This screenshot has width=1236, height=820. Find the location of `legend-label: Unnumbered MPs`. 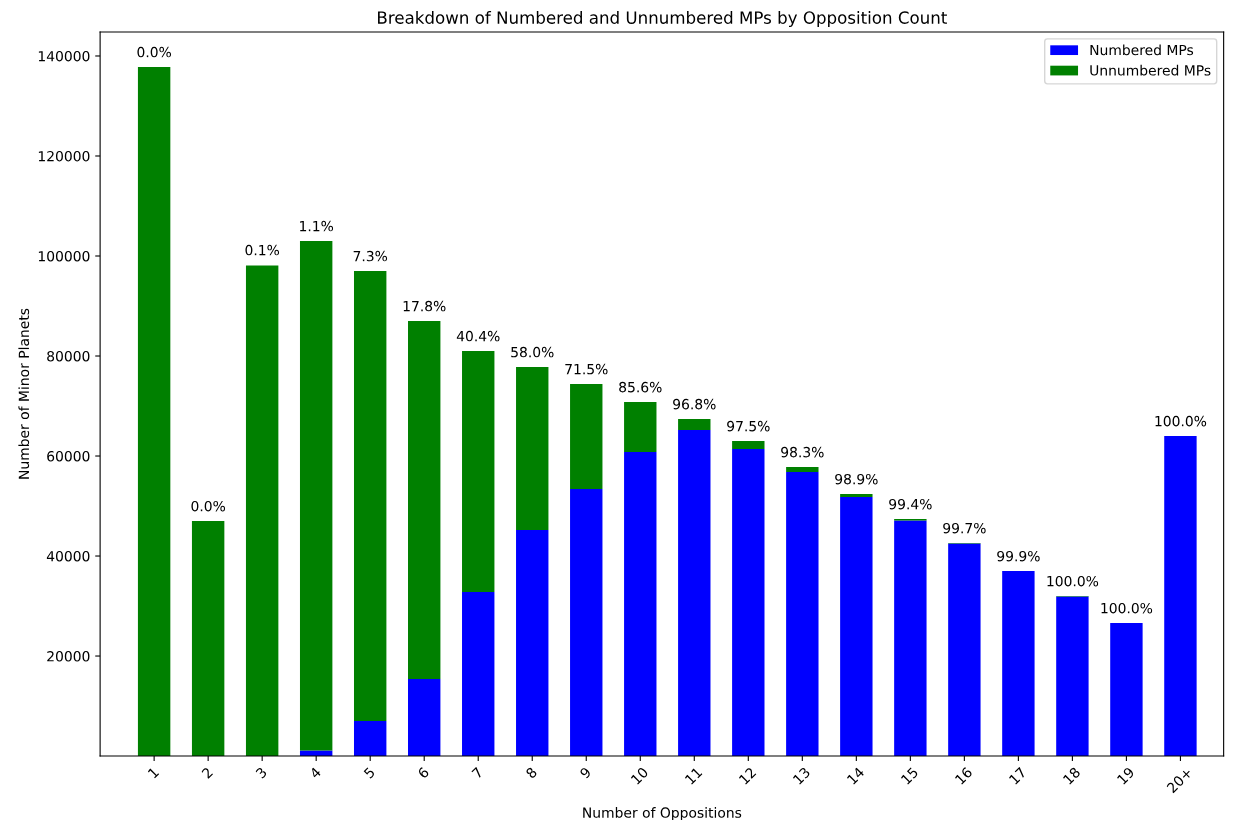

legend-label: Unnumbered MPs is located at coordinates (1150, 70).